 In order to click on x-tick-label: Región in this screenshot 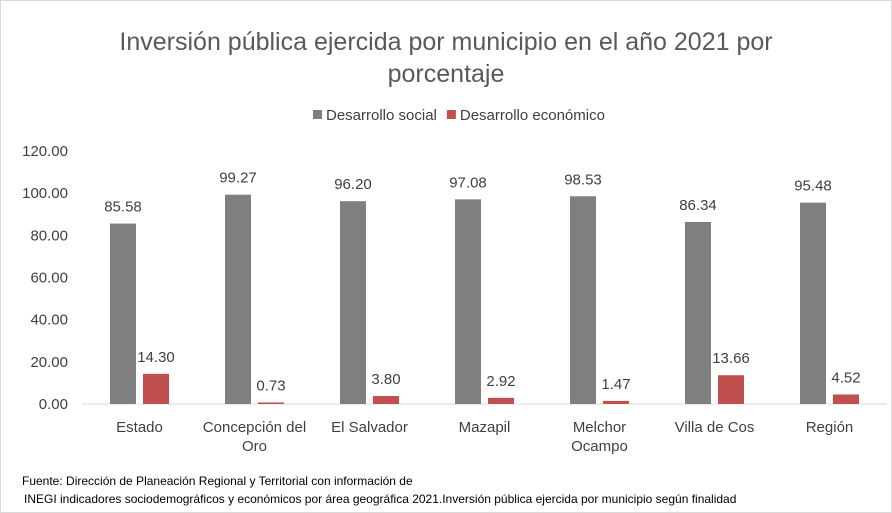, I will do `click(829, 427)`.